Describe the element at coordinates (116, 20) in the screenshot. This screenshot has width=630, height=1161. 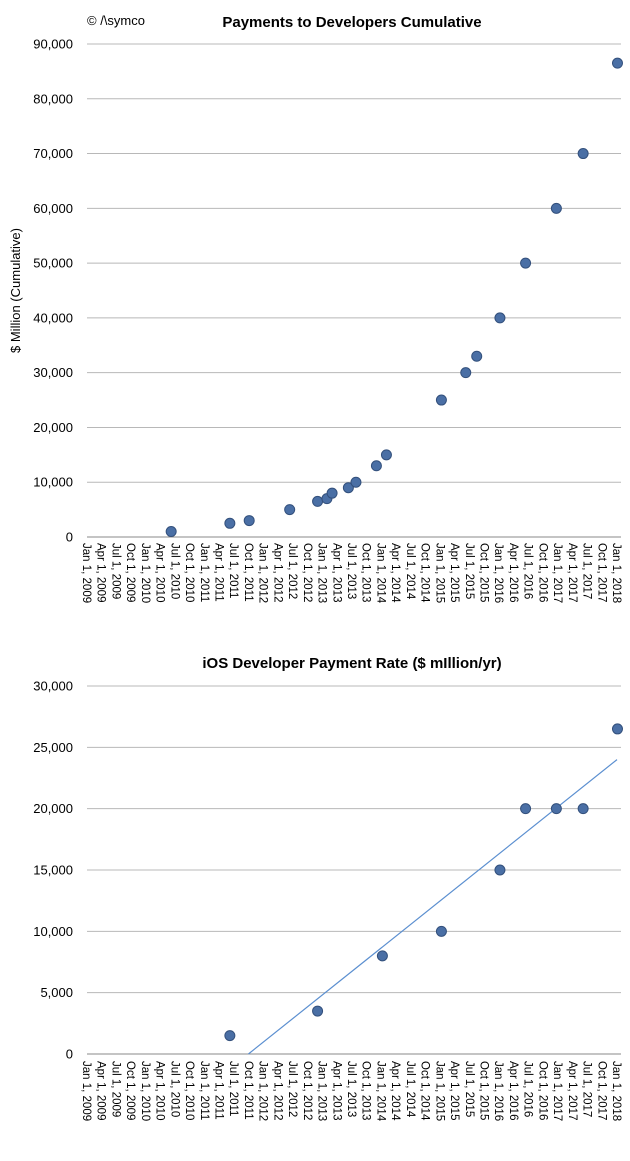
I see `copyright-label: © /\symco` at that location.